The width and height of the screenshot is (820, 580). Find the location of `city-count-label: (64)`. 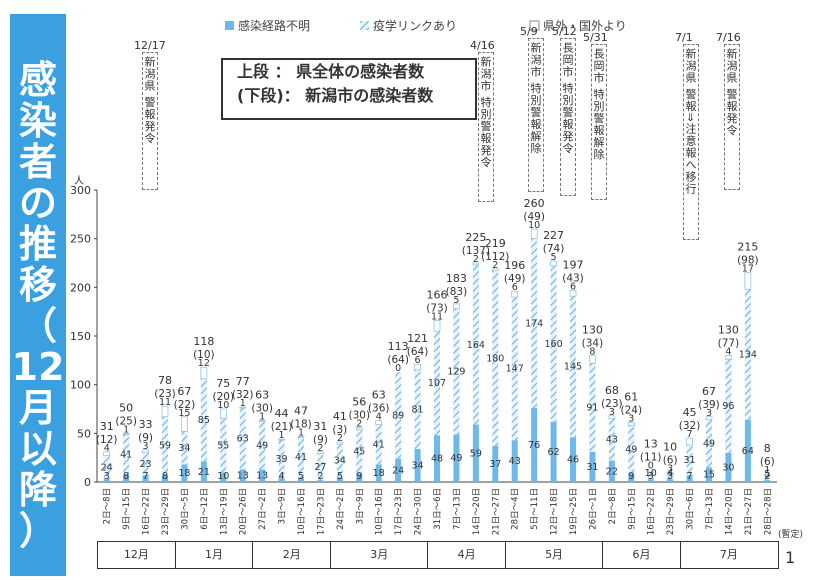

city-count-label: (64) is located at coordinates (398, 360).